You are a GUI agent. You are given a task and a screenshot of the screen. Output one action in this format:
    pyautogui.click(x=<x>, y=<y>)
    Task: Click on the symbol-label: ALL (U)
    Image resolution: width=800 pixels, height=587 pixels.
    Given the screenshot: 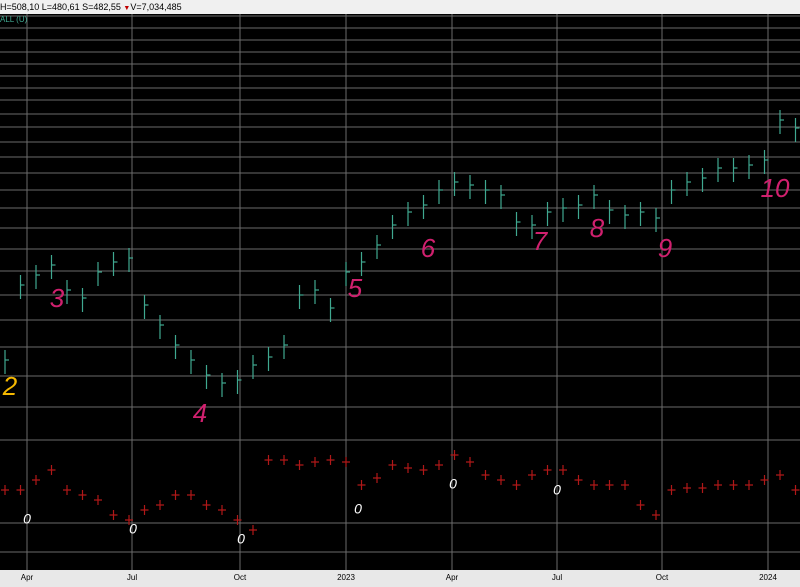 What is the action you would take?
    pyautogui.click(x=14, y=19)
    